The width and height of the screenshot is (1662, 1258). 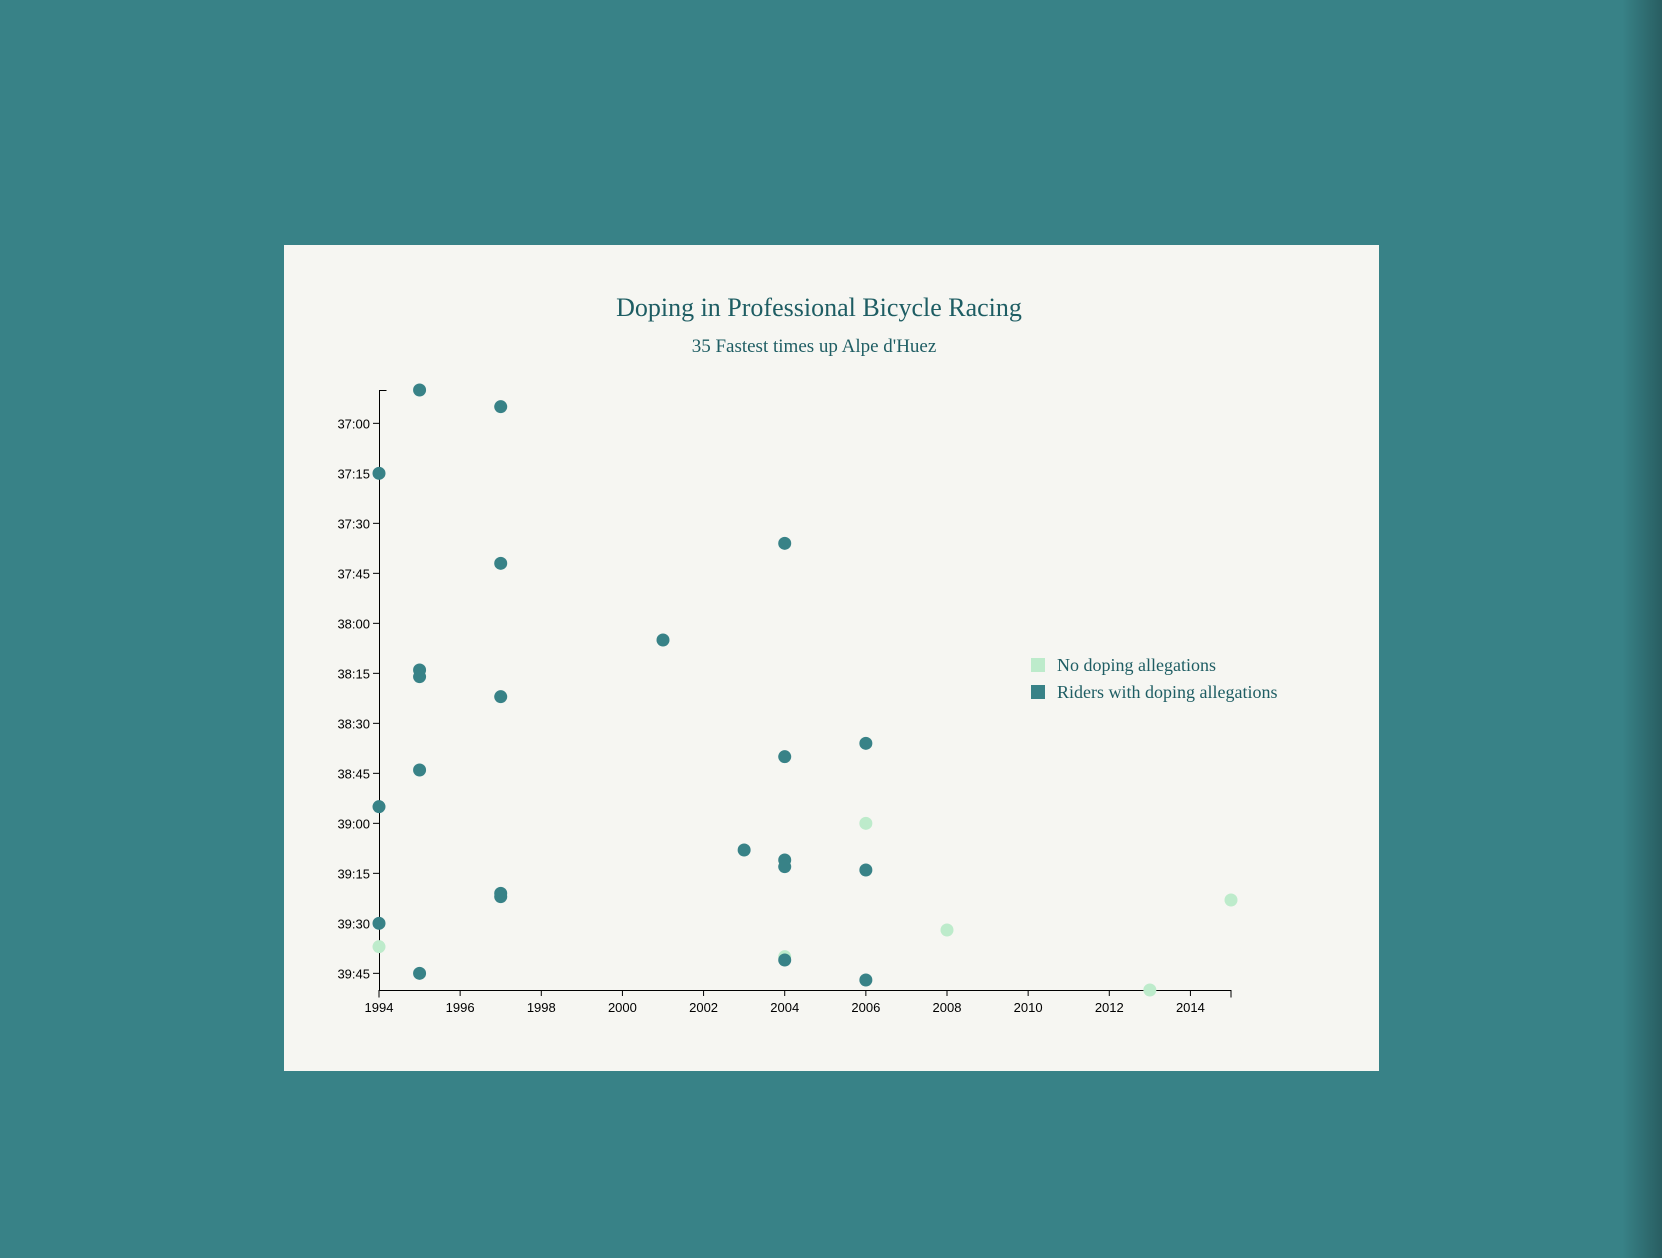 What do you see at coordinates (1038, 692) in the screenshot?
I see `legend-swatch-doping` at bounding box center [1038, 692].